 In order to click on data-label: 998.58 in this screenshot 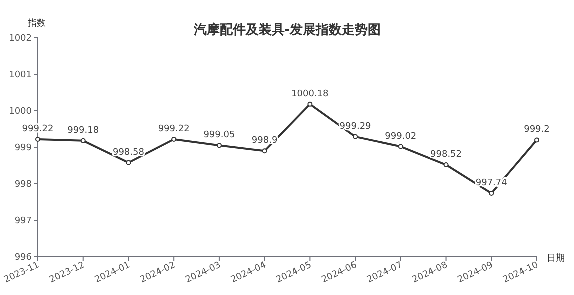, I will do `click(128, 153)`.